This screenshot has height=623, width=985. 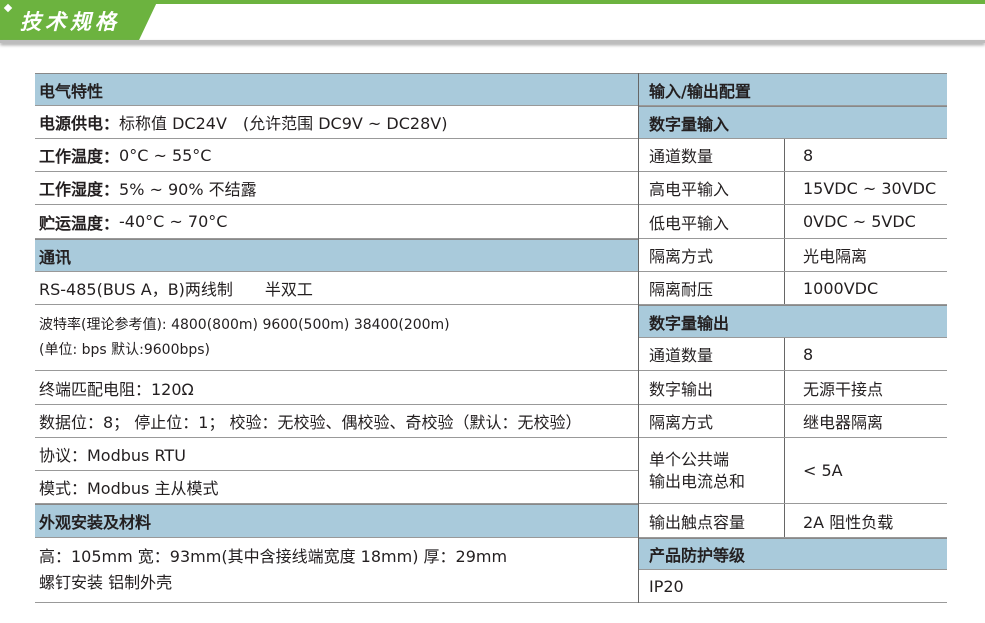 I want to click on appearance-line1: 高：105mm 宽：93mm(其中含接线端宽度 18mm) 厚：29mm, so click(x=273, y=556).